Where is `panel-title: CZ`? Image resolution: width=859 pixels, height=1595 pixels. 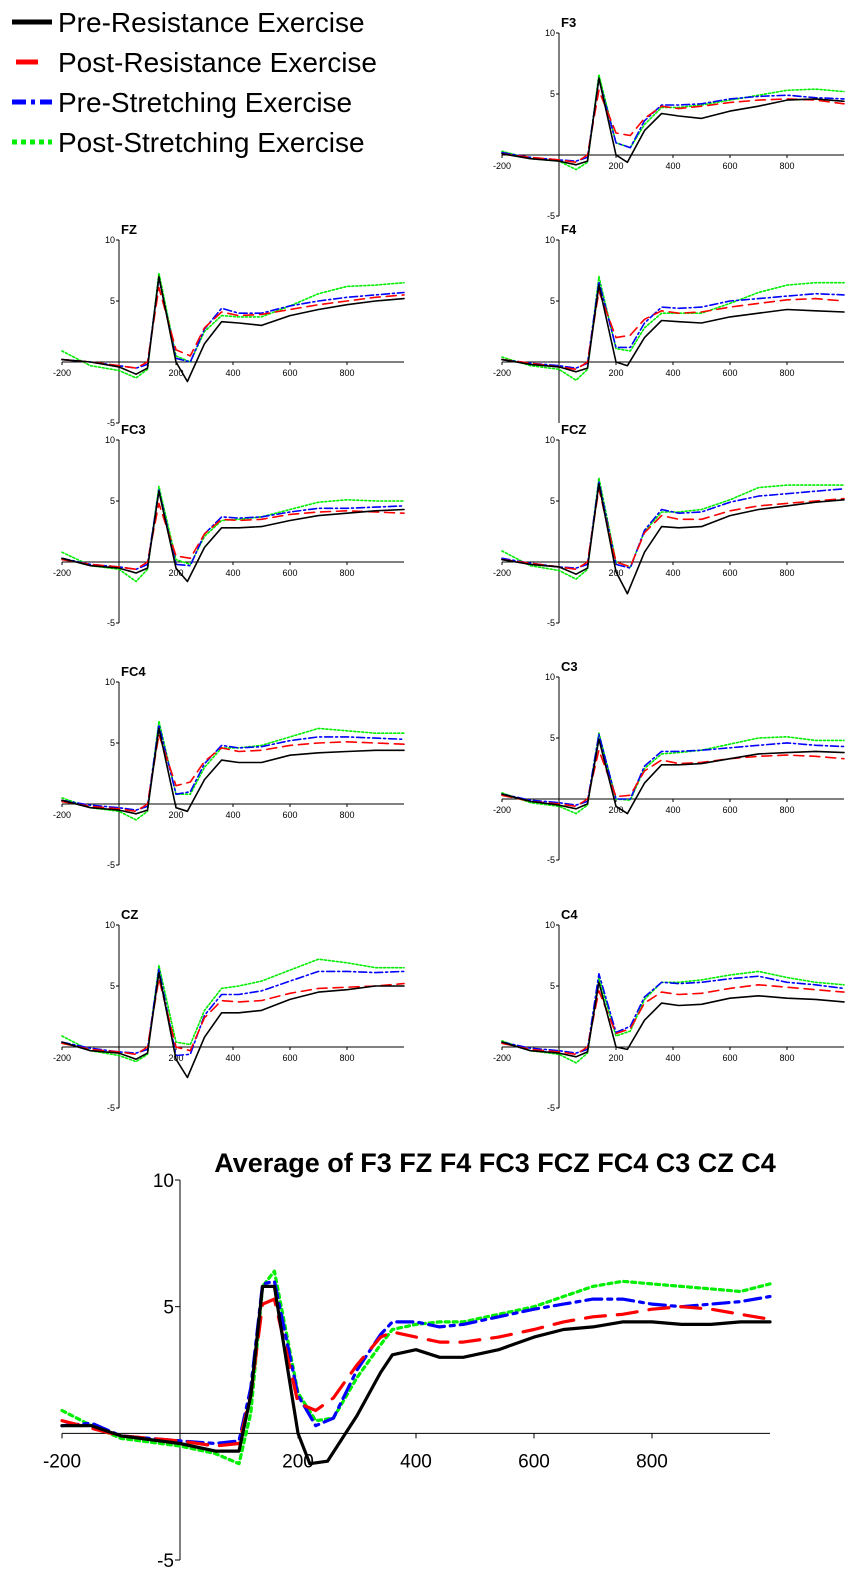 panel-title: CZ is located at coordinates (129, 914).